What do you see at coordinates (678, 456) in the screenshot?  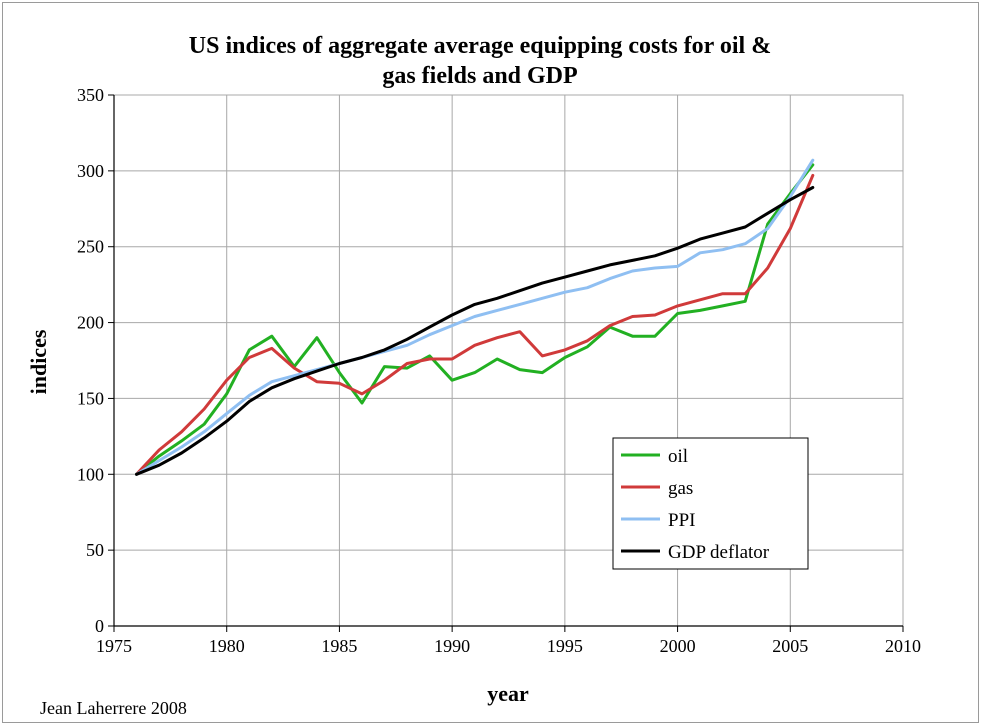 I see `legend-label-oil: oil` at bounding box center [678, 456].